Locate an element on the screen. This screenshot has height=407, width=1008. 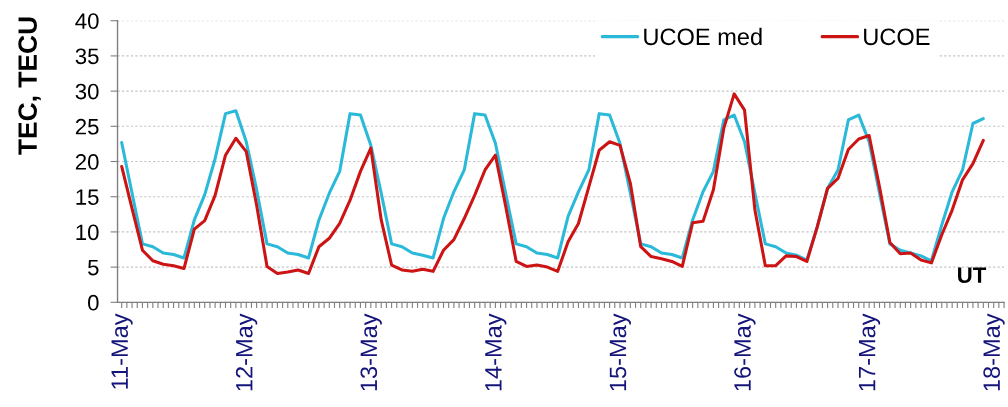
y-tick-label: 30 is located at coordinates (87, 91).